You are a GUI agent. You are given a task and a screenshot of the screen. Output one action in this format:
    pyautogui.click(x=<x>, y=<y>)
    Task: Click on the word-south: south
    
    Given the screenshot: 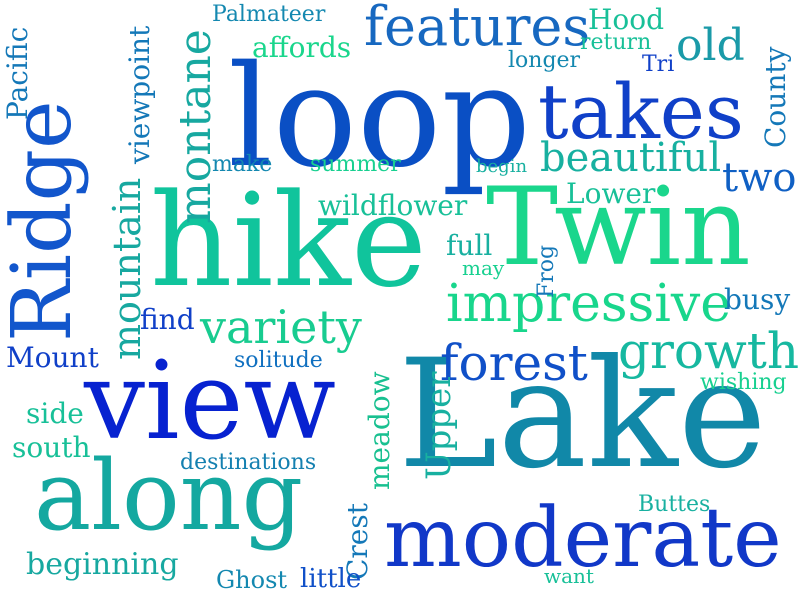 What is the action you would take?
    pyautogui.click(x=51, y=447)
    